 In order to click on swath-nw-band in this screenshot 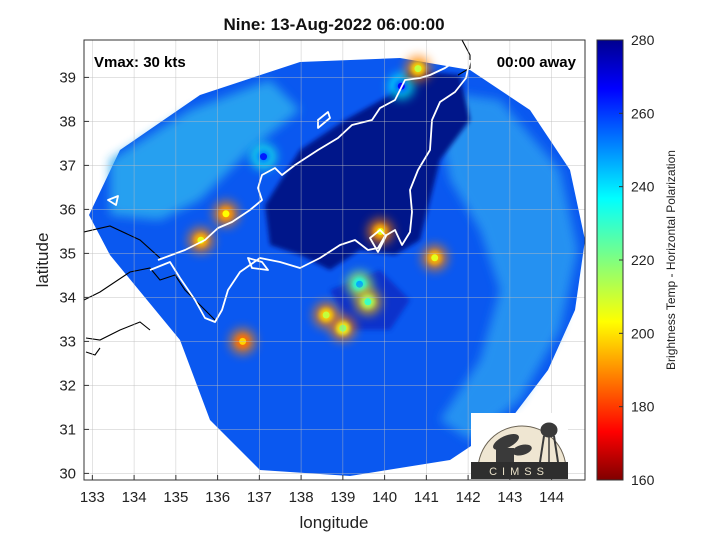, I will do `click(205, 150)`.